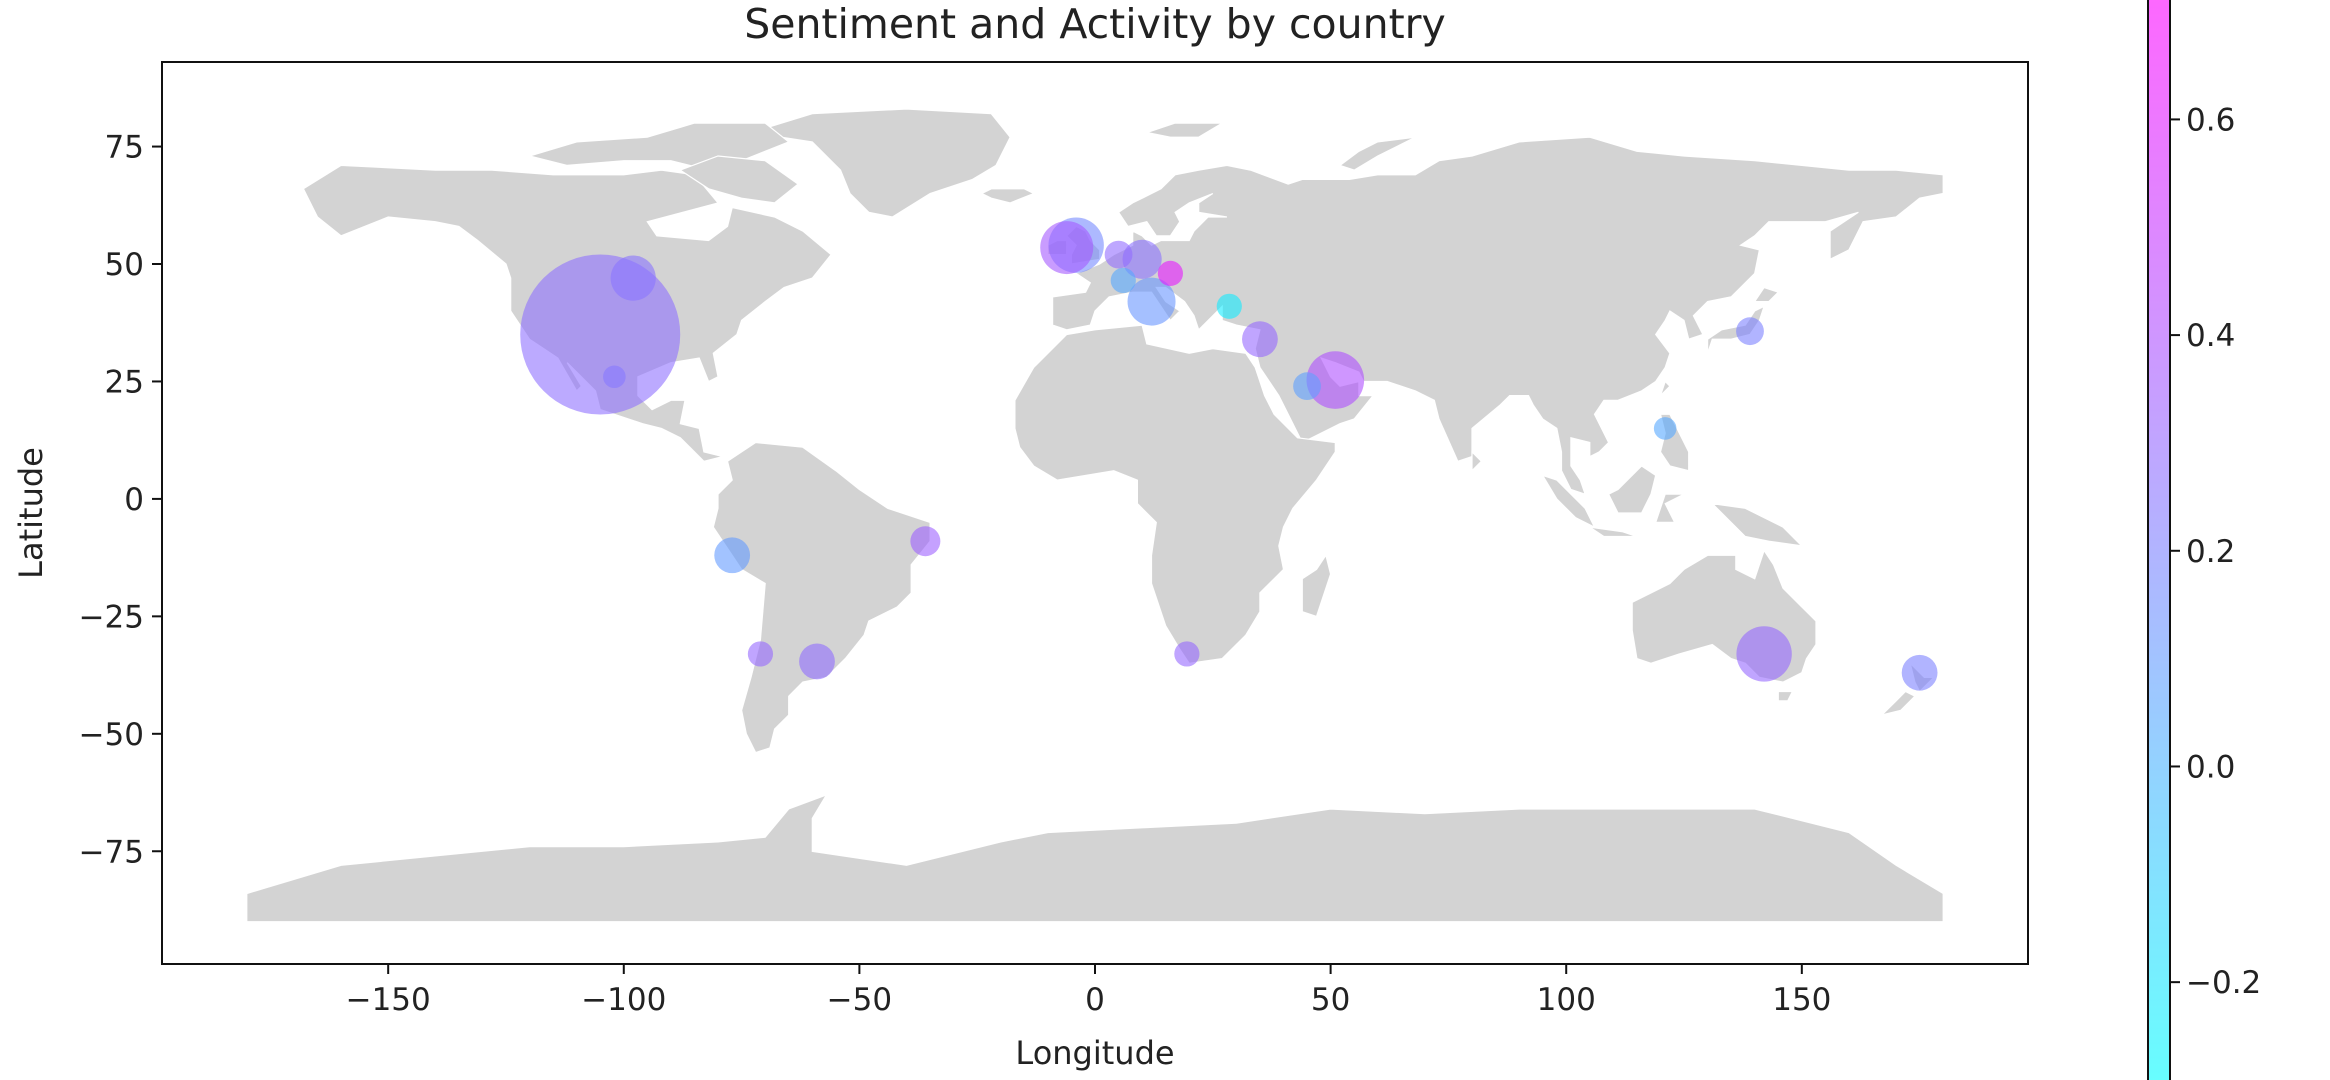 This screenshot has height=1080, width=2330. I want to click on y-tick-label: −25, so click(111, 617).